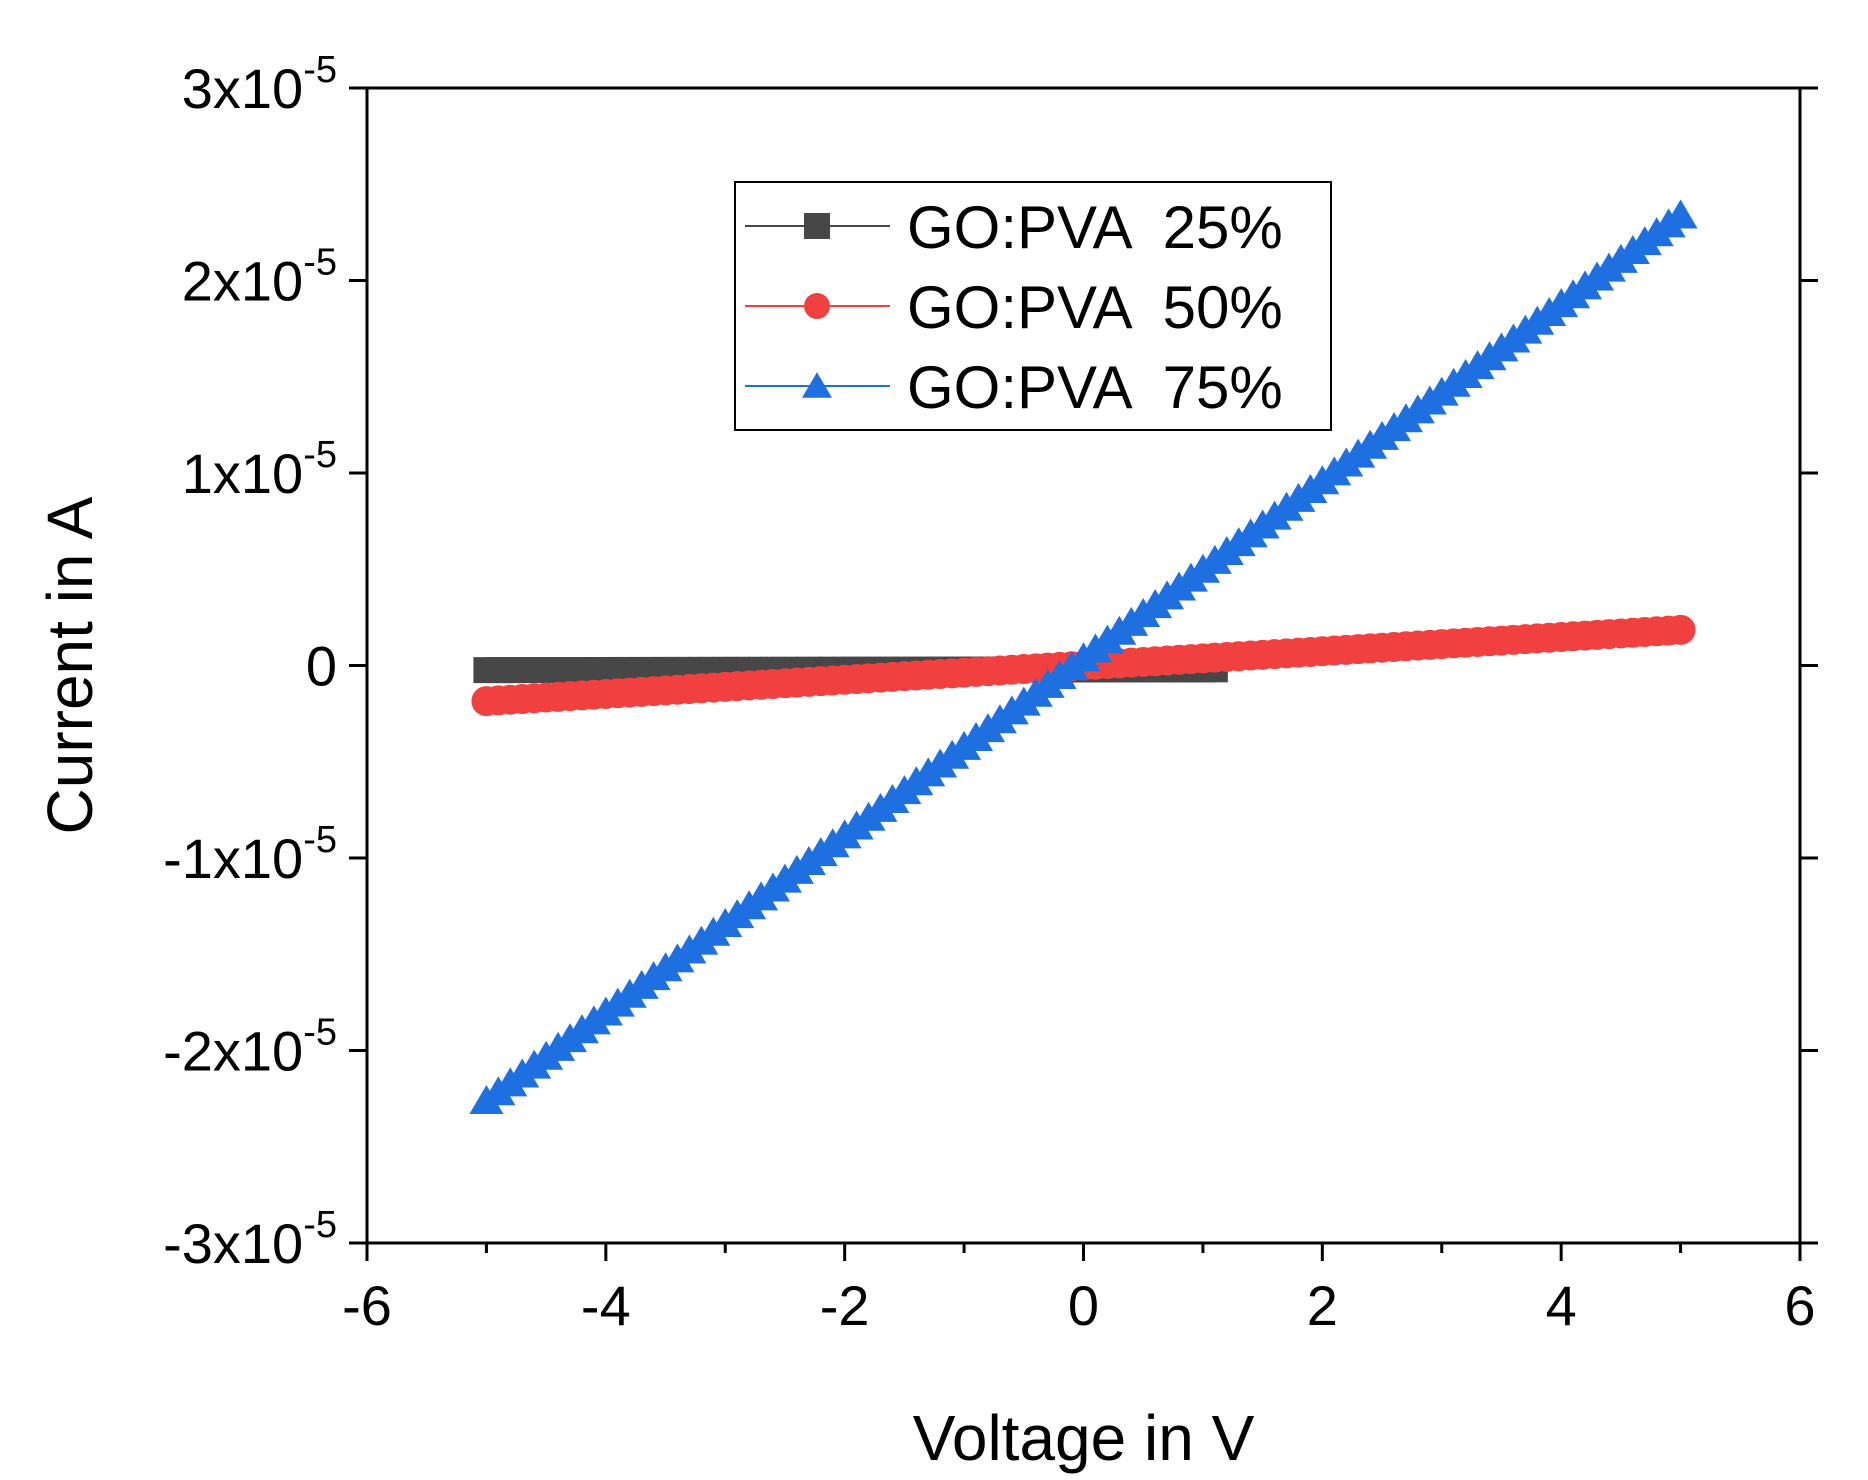  What do you see at coordinates (606, 1305) in the screenshot?
I see `x-tick-label: -4` at bounding box center [606, 1305].